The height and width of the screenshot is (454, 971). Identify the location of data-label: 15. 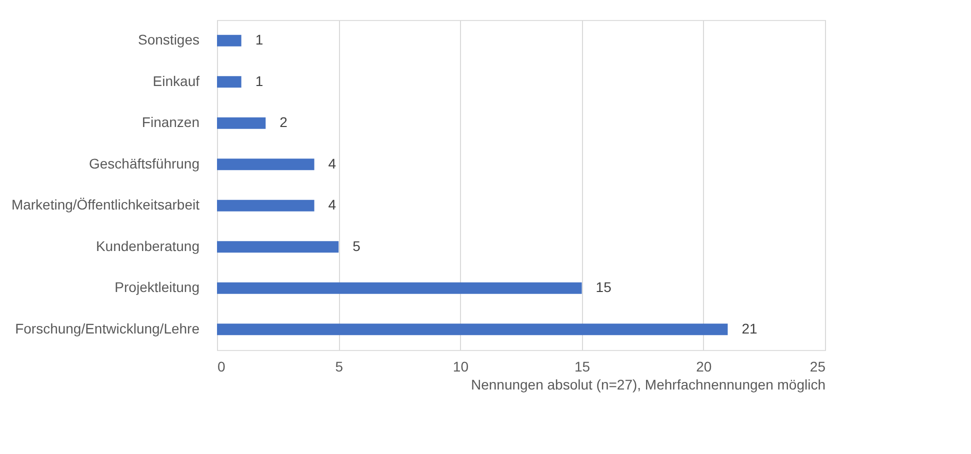
(604, 287).